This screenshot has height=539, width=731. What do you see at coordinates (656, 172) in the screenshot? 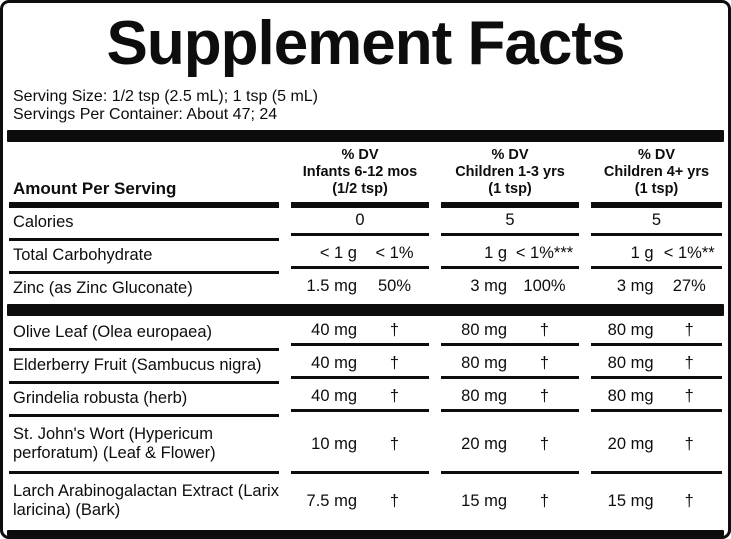
I see `group-label: Children 4+ yrs` at bounding box center [656, 172].